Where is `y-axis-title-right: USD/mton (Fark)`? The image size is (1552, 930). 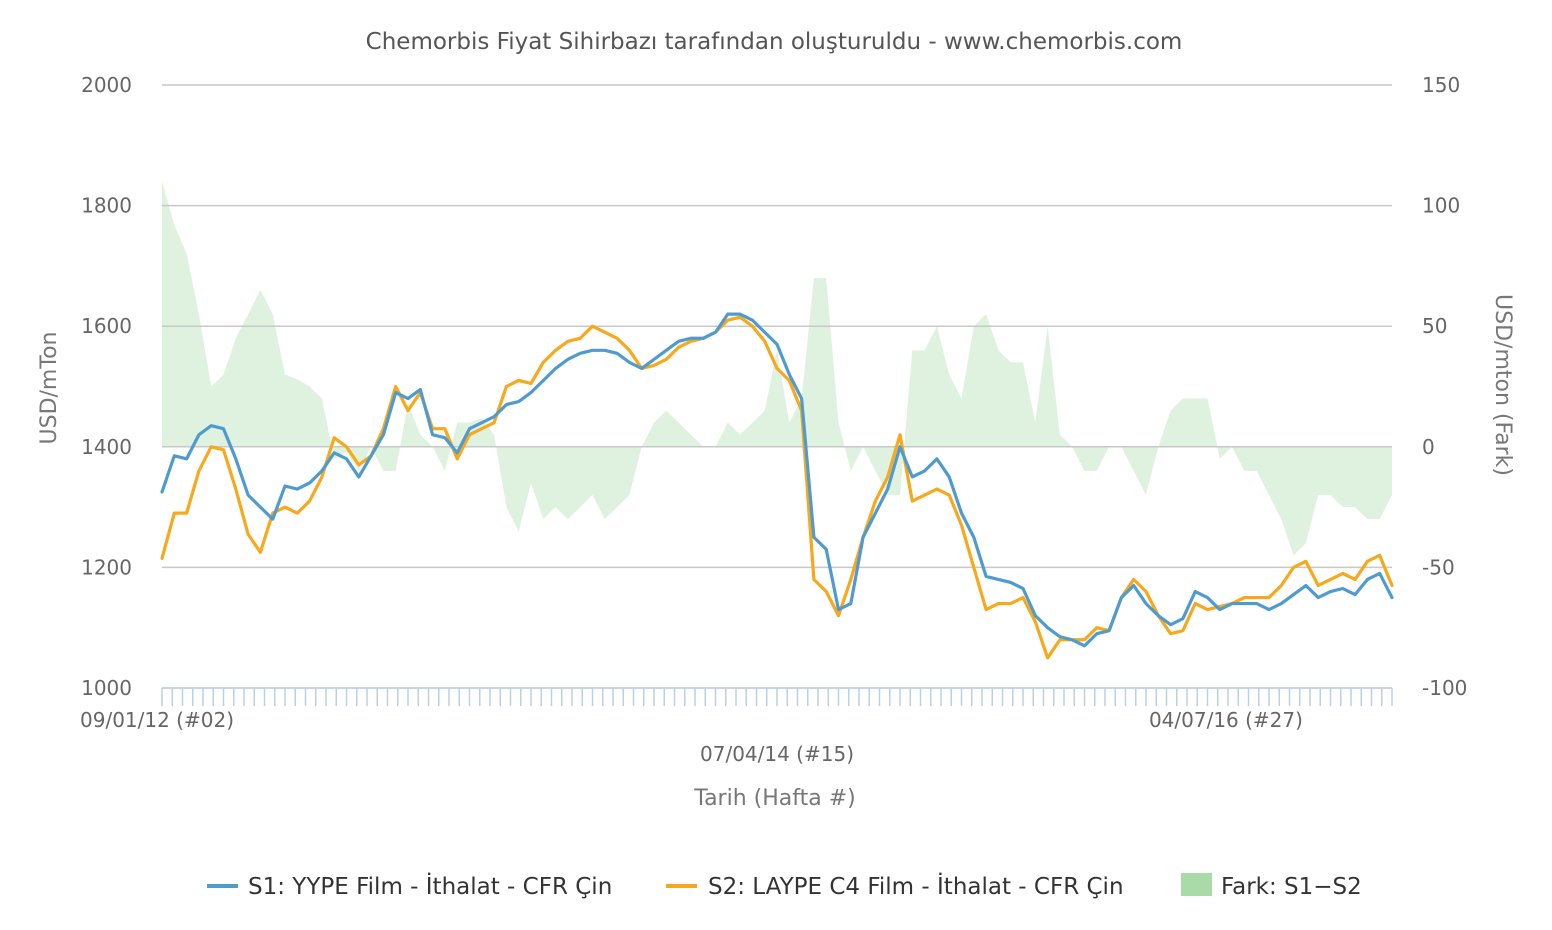 y-axis-title-right: USD/mton (Fark) is located at coordinates (1502, 385).